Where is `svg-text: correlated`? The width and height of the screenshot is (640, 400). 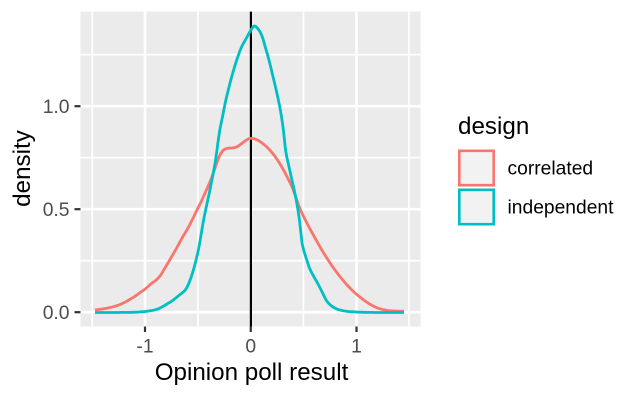
svg-text: correlated is located at coordinates (551, 169).